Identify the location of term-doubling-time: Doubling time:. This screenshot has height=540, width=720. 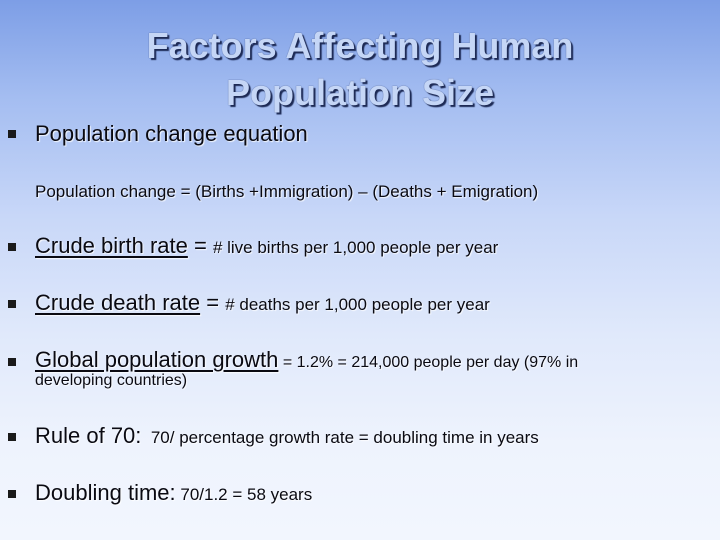
(105, 492).